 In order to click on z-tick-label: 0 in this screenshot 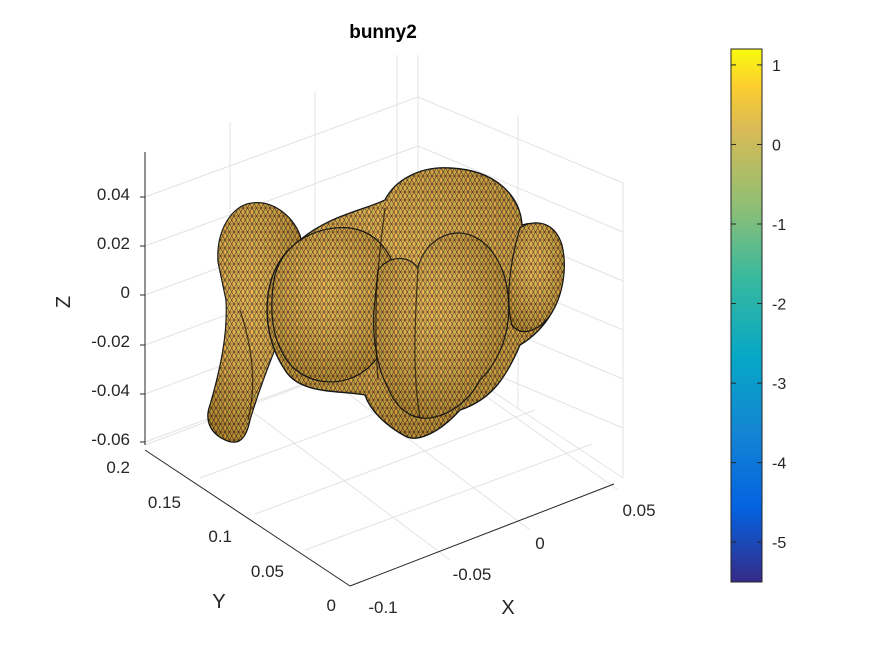, I will do `click(125, 292)`.